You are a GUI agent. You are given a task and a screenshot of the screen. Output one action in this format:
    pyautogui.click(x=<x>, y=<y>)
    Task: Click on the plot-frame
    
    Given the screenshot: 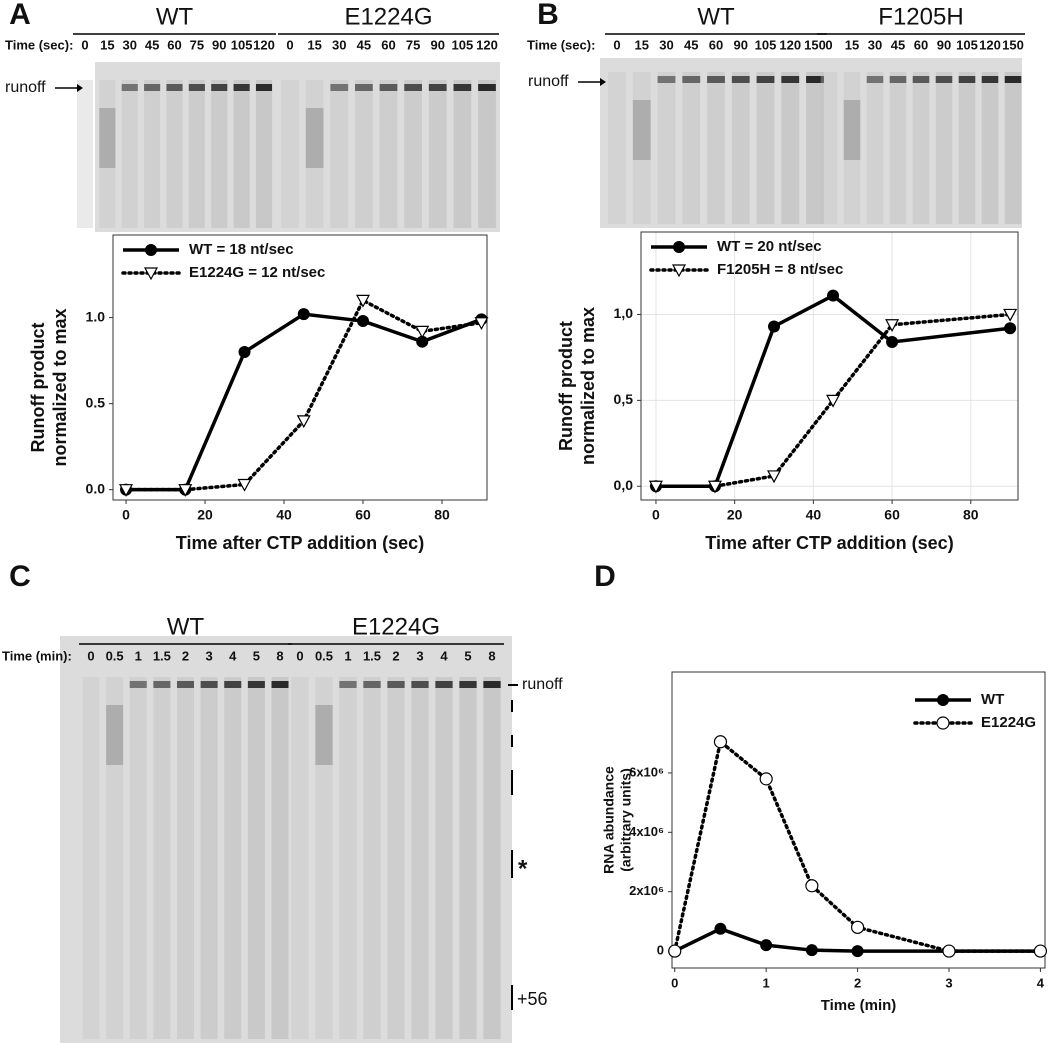 What is the action you would take?
    pyautogui.click(x=829, y=366)
    